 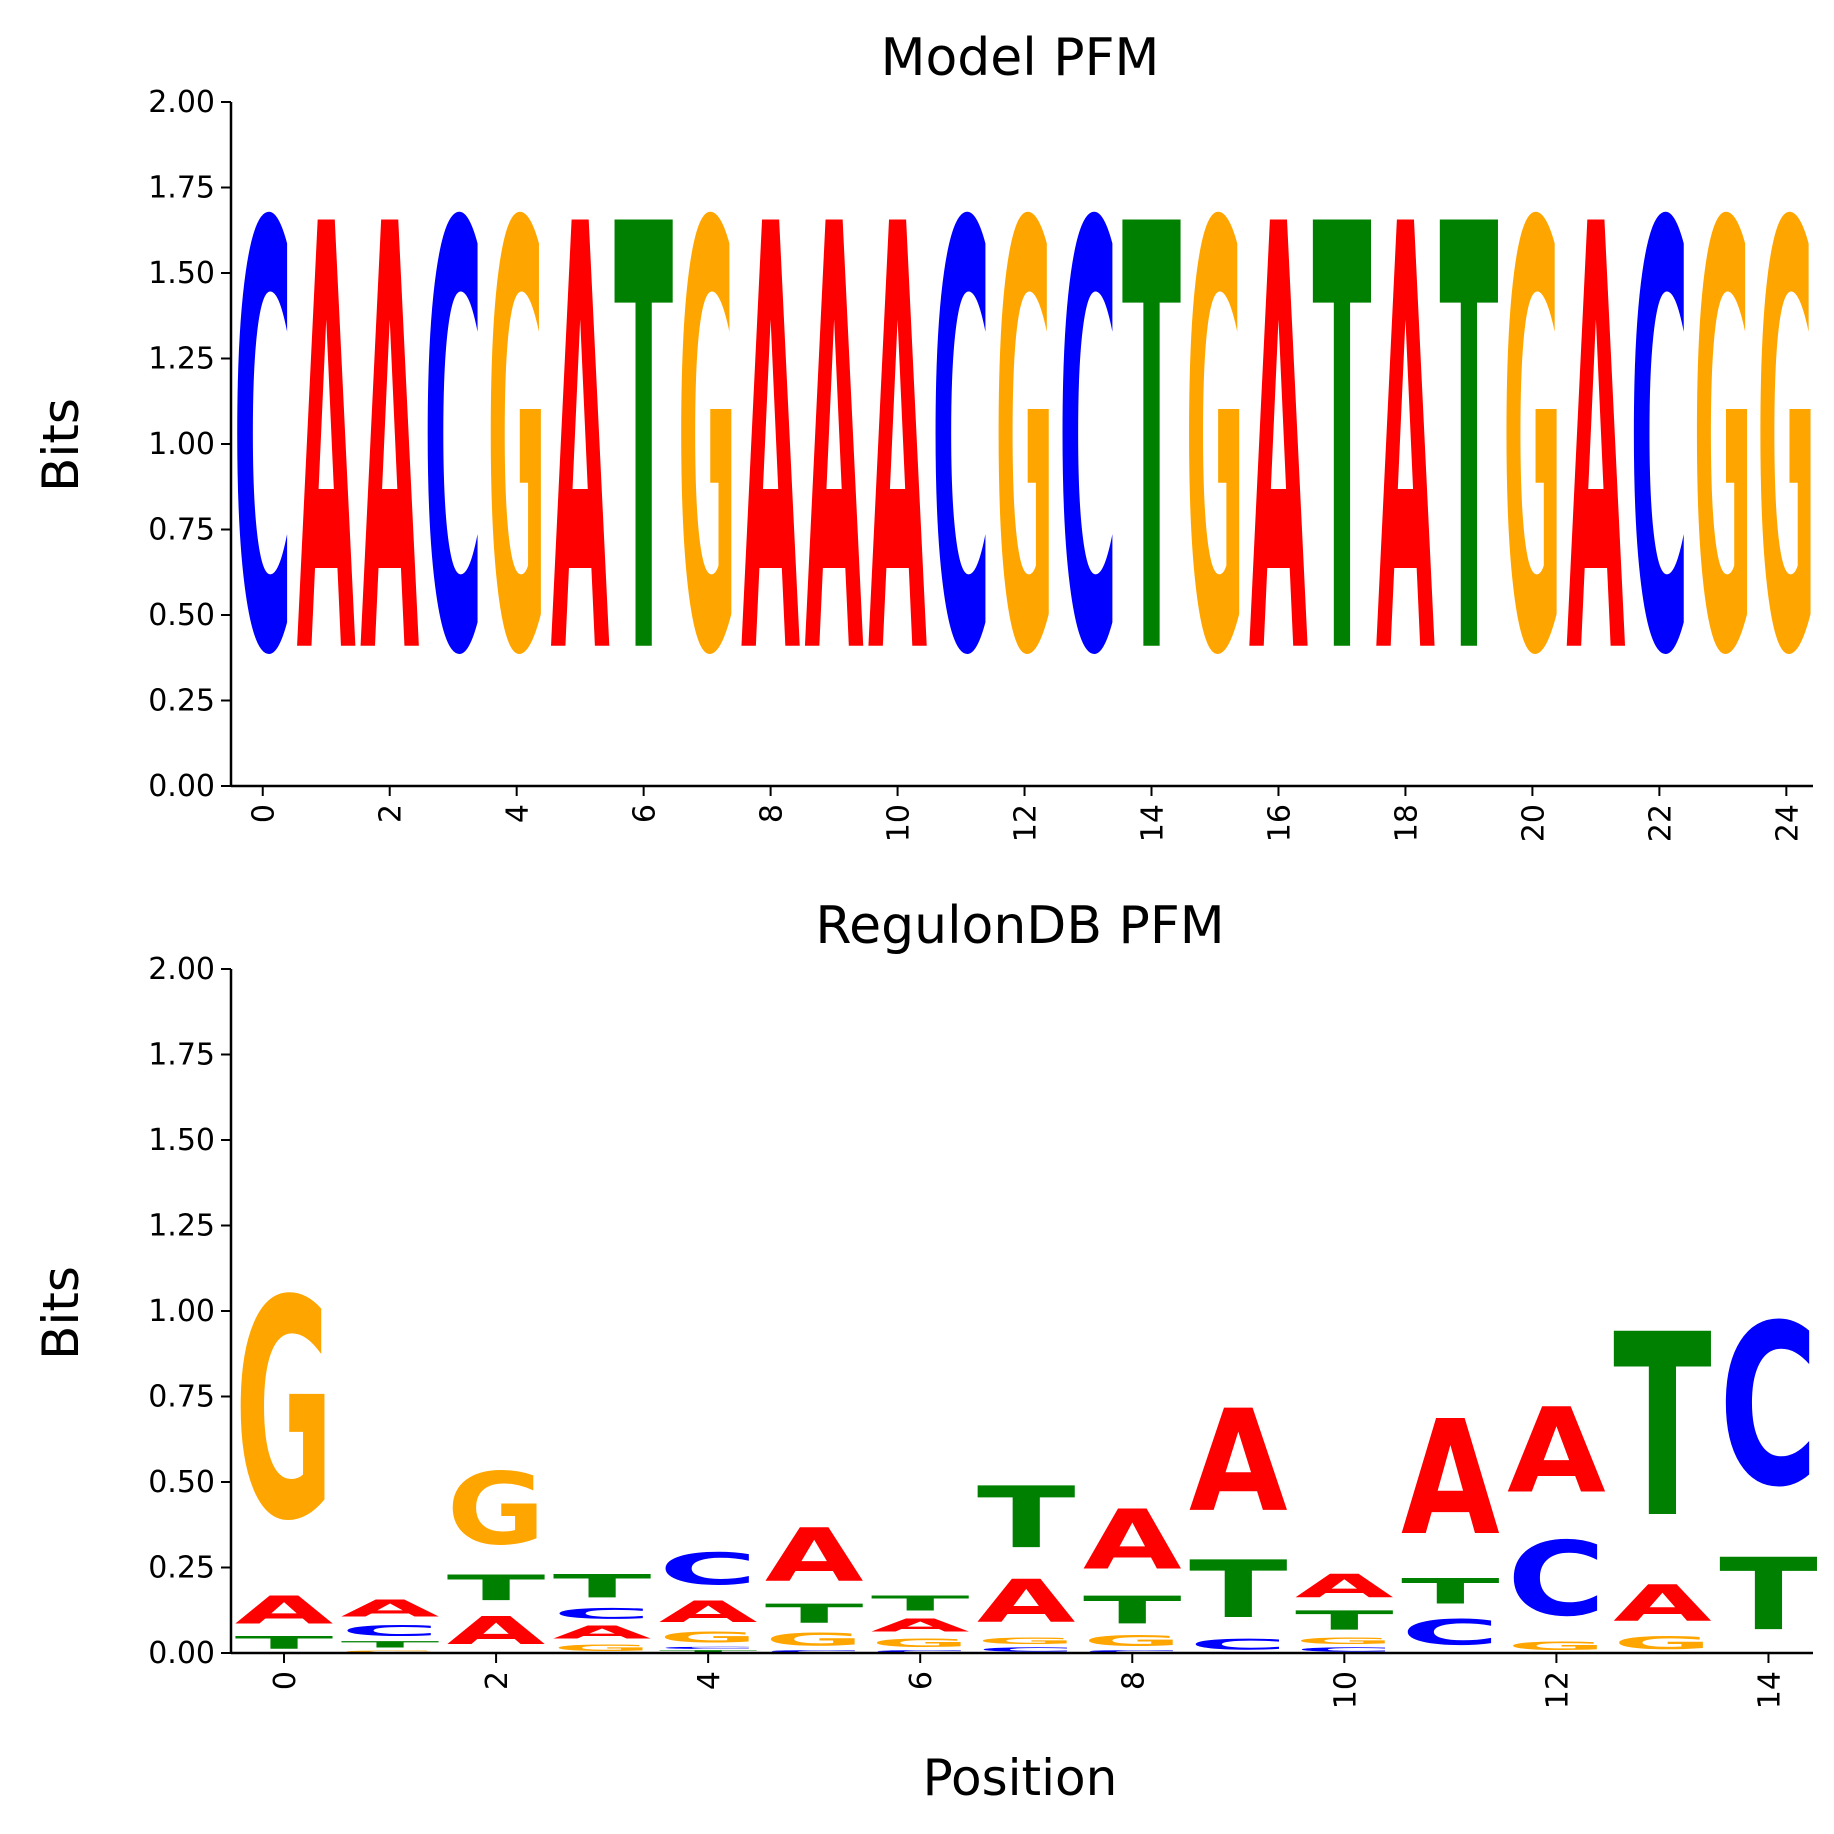 What do you see at coordinates (1020, 1778) in the screenshot?
I see `x-axis-label: Position` at bounding box center [1020, 1778].